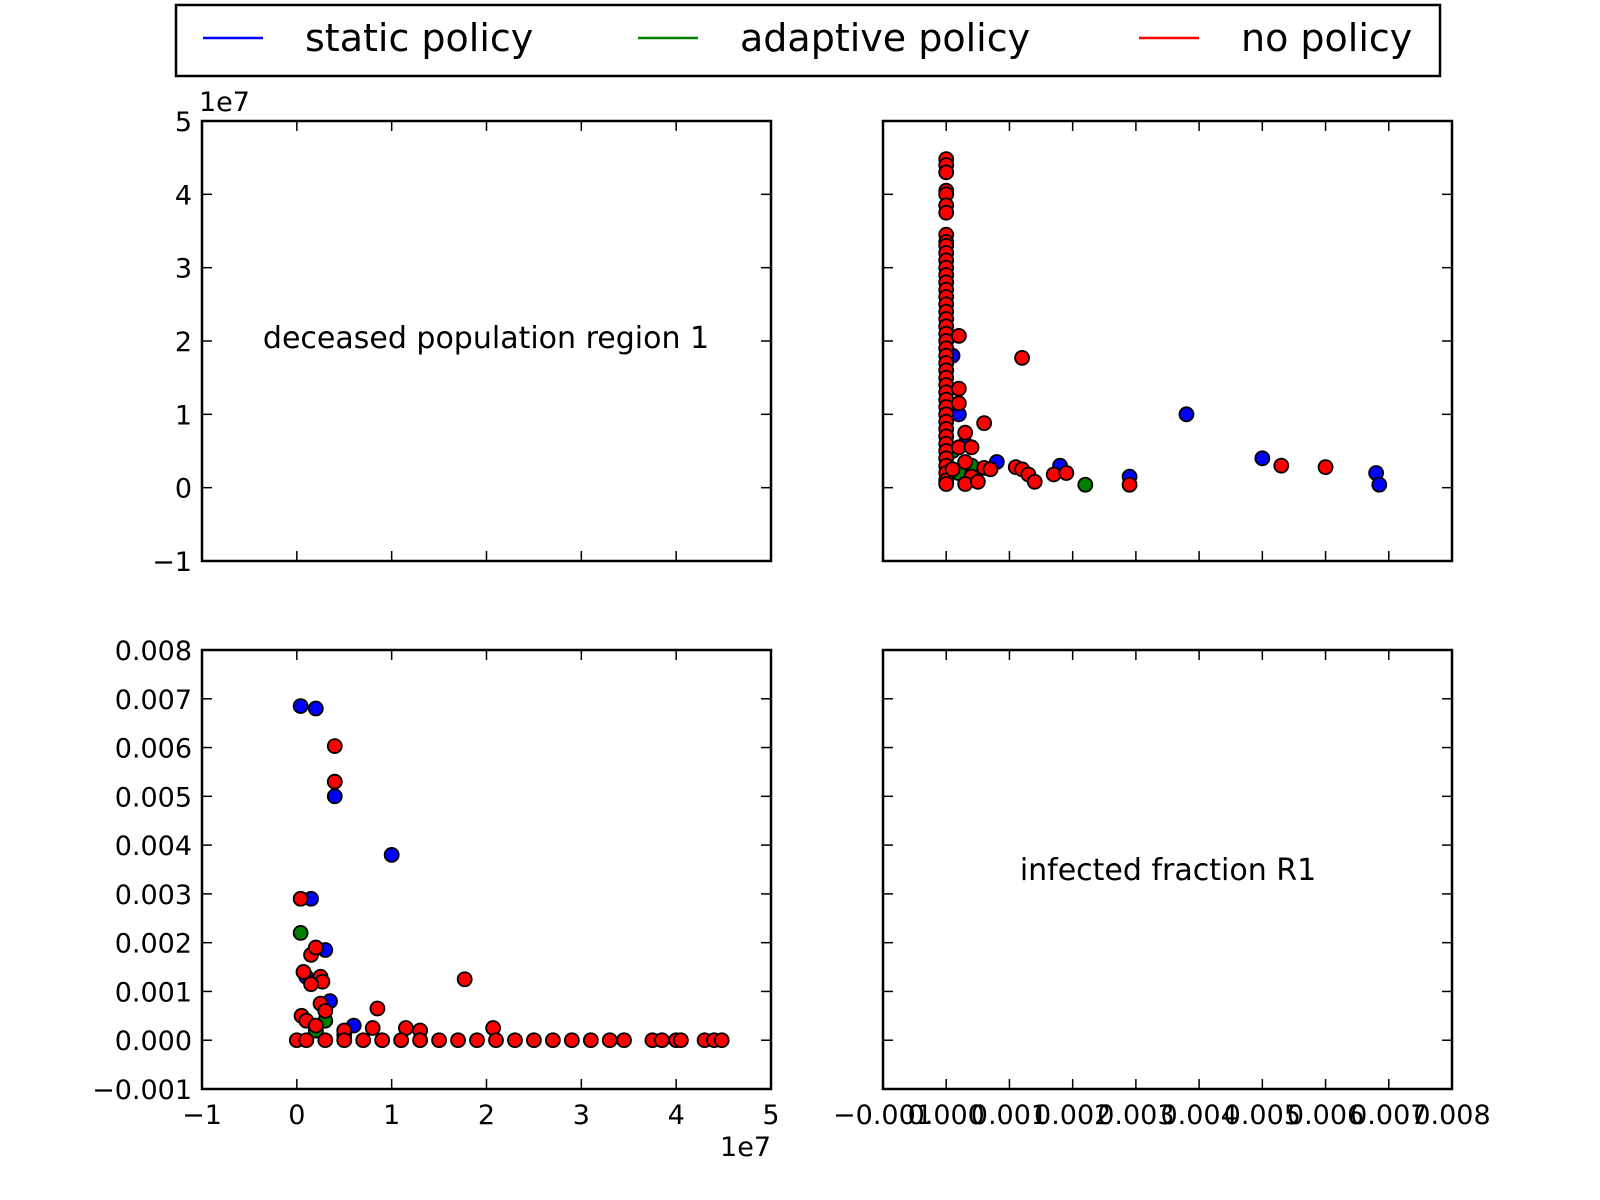  What do you see at coordinates (183, 342) in the screenshot?
I see `y-tick-label-3: 2` at bounding box center [183, 342].